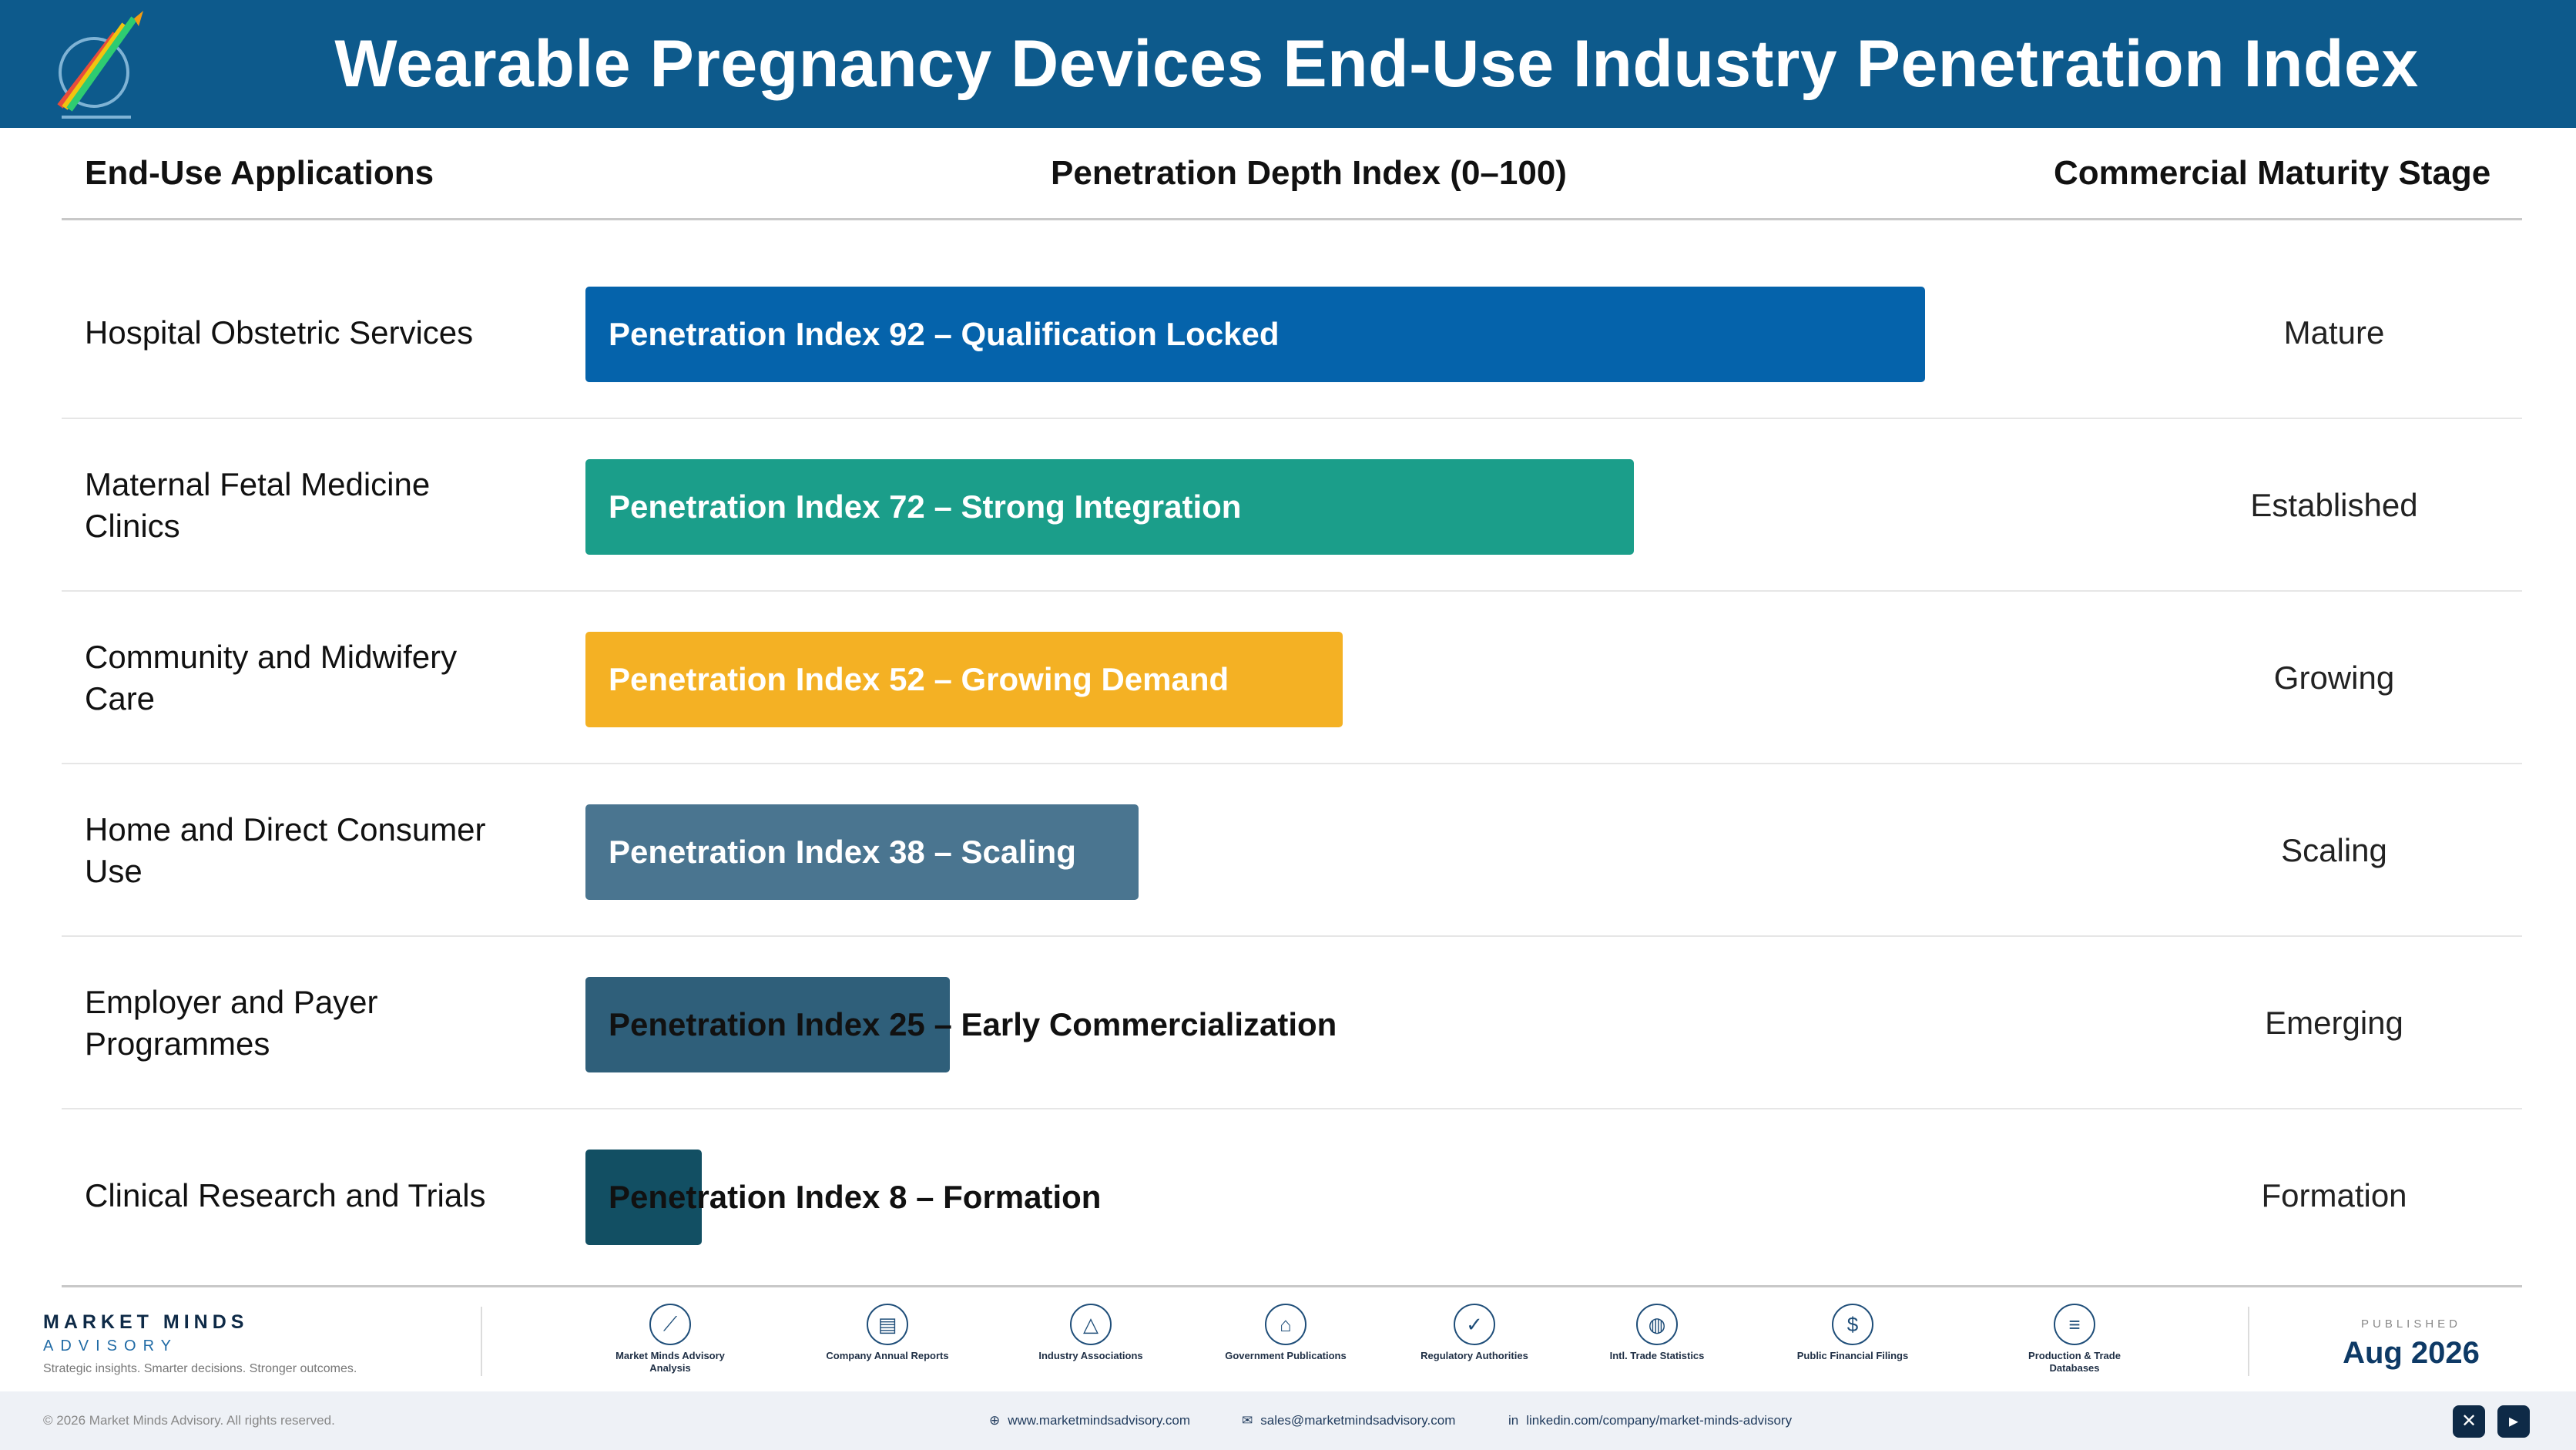 Image resolution: width=2576 pixels, height=1450 pixels. Describe the element at coordinates (110, 1346) in the screenshot. I see `brand-sub: ADVISORY` at that location.